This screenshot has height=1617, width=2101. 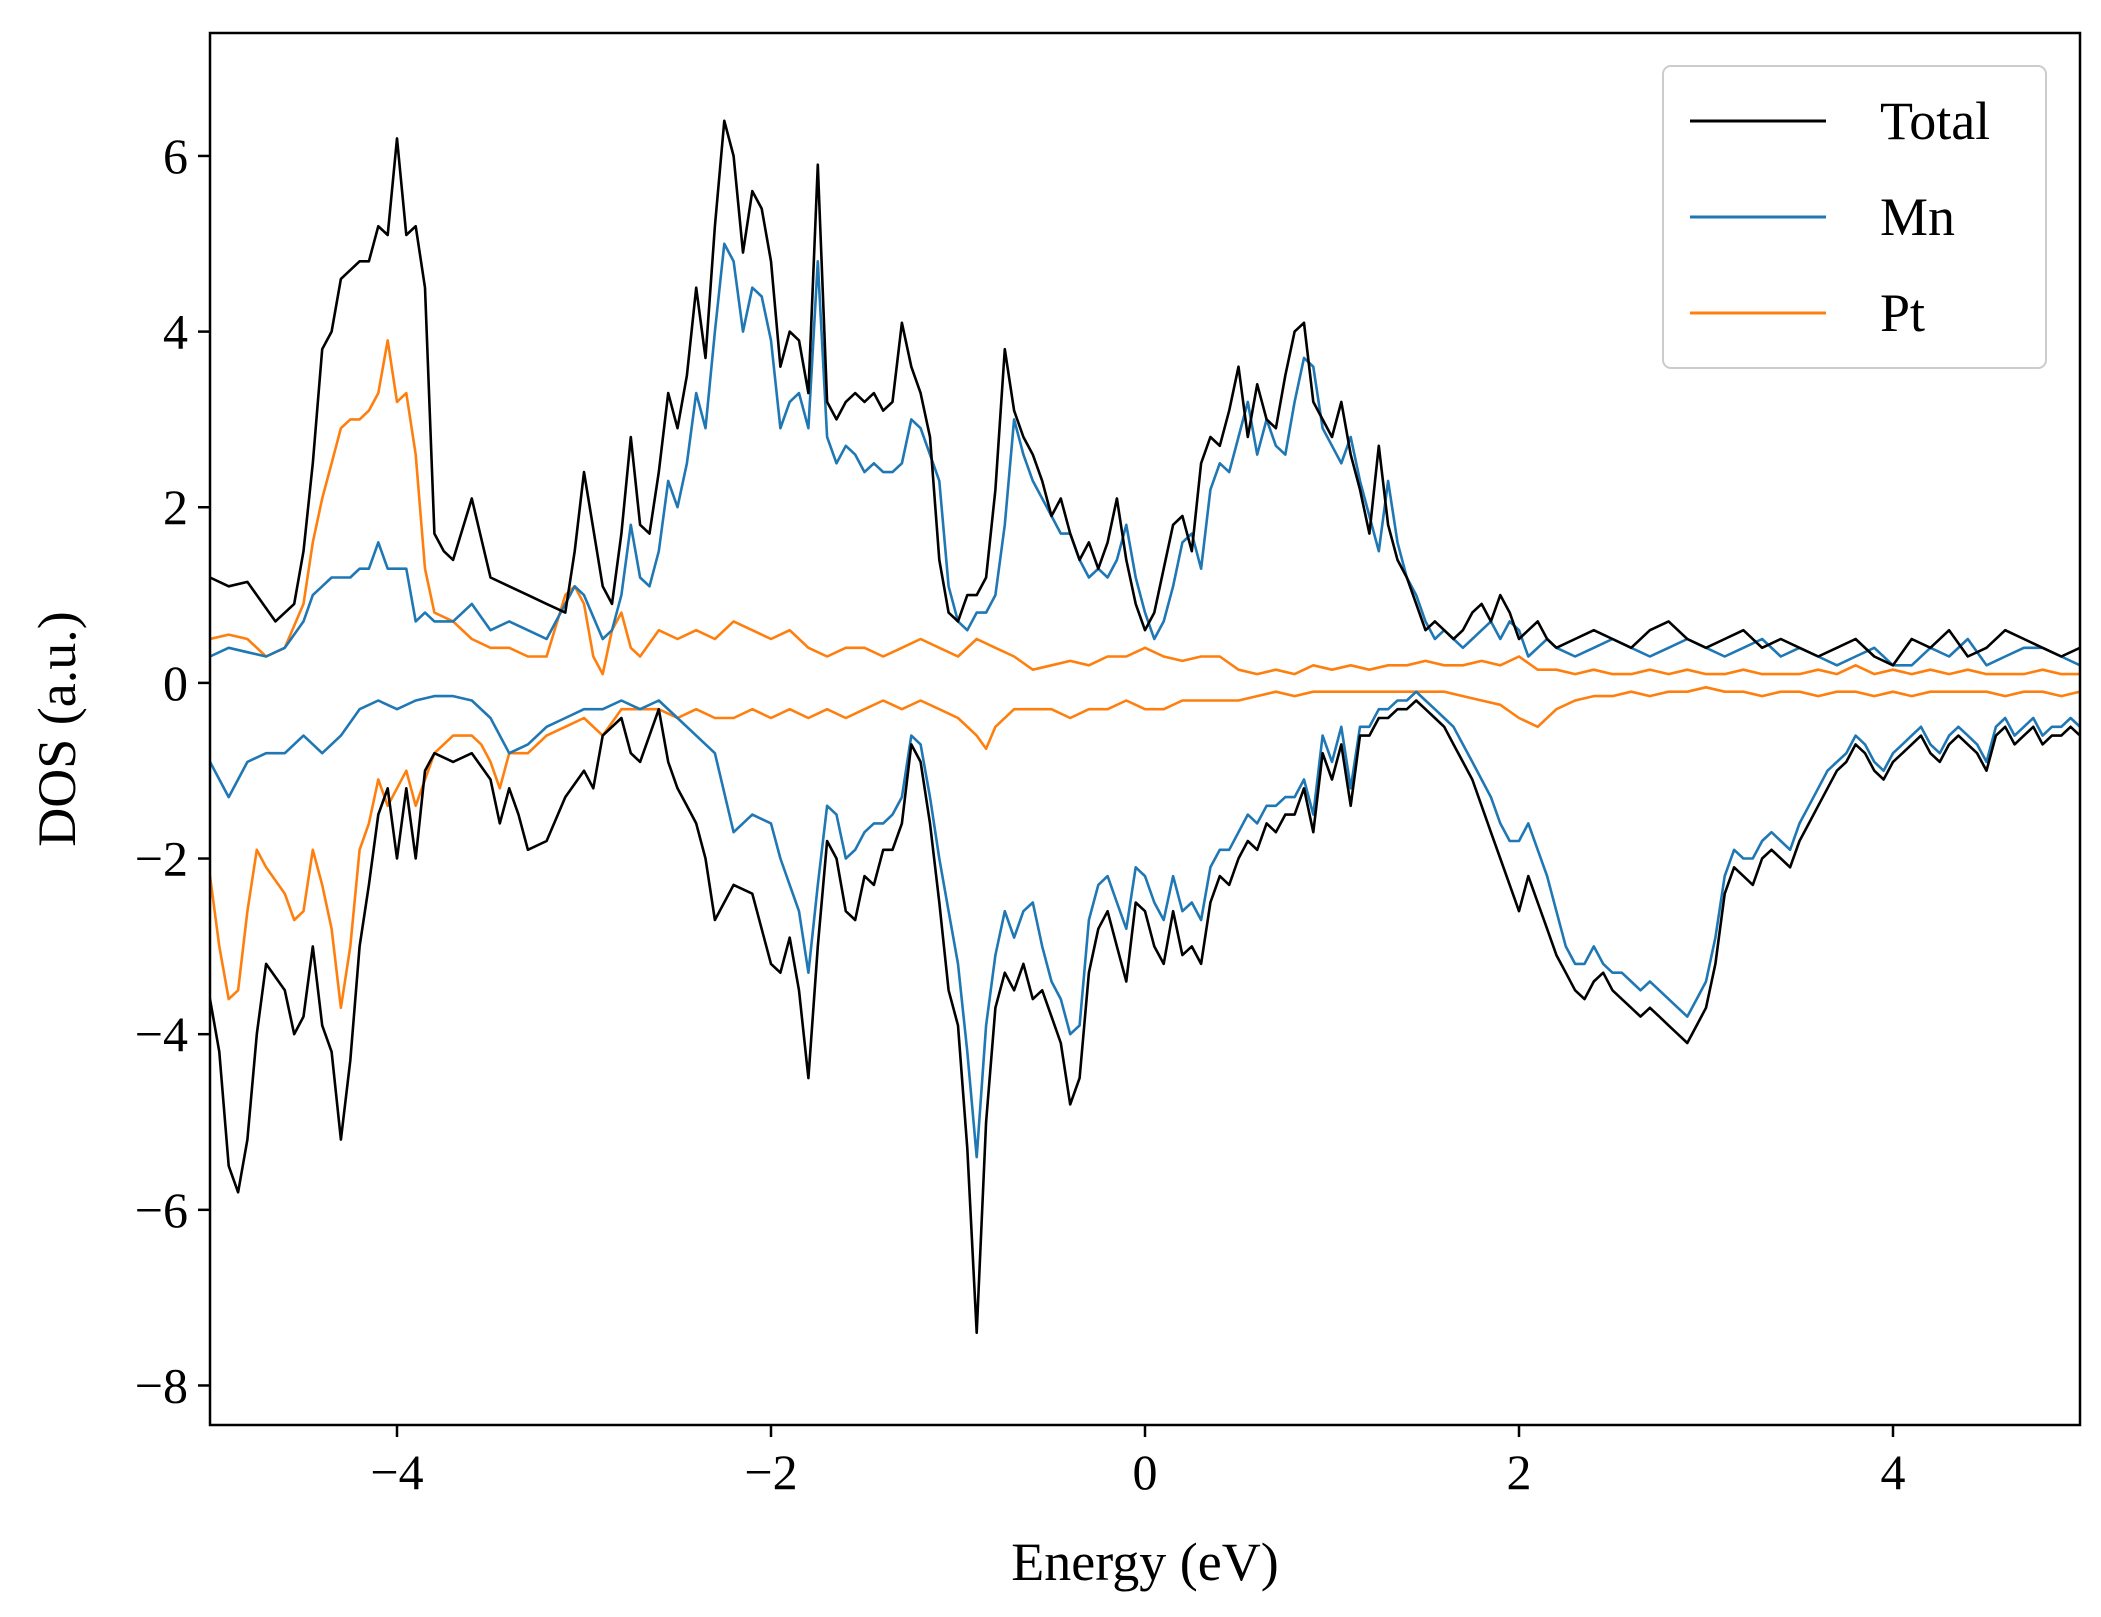 I want to click on y-tick-label: −4, so click(x=161, y=1034).